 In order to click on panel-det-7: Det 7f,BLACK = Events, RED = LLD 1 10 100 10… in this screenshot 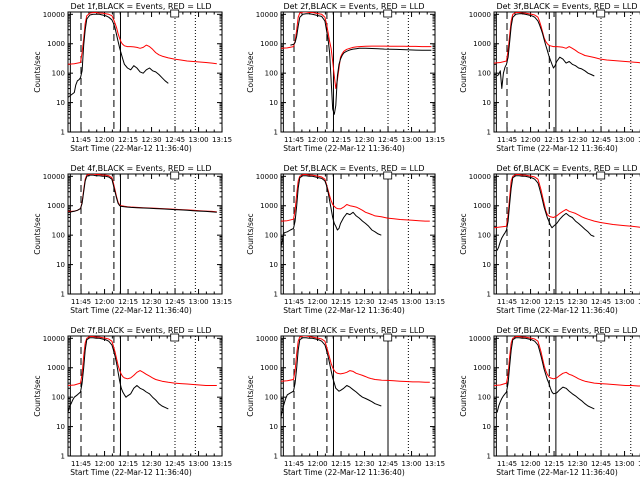, I will do `click(132, 401)`.